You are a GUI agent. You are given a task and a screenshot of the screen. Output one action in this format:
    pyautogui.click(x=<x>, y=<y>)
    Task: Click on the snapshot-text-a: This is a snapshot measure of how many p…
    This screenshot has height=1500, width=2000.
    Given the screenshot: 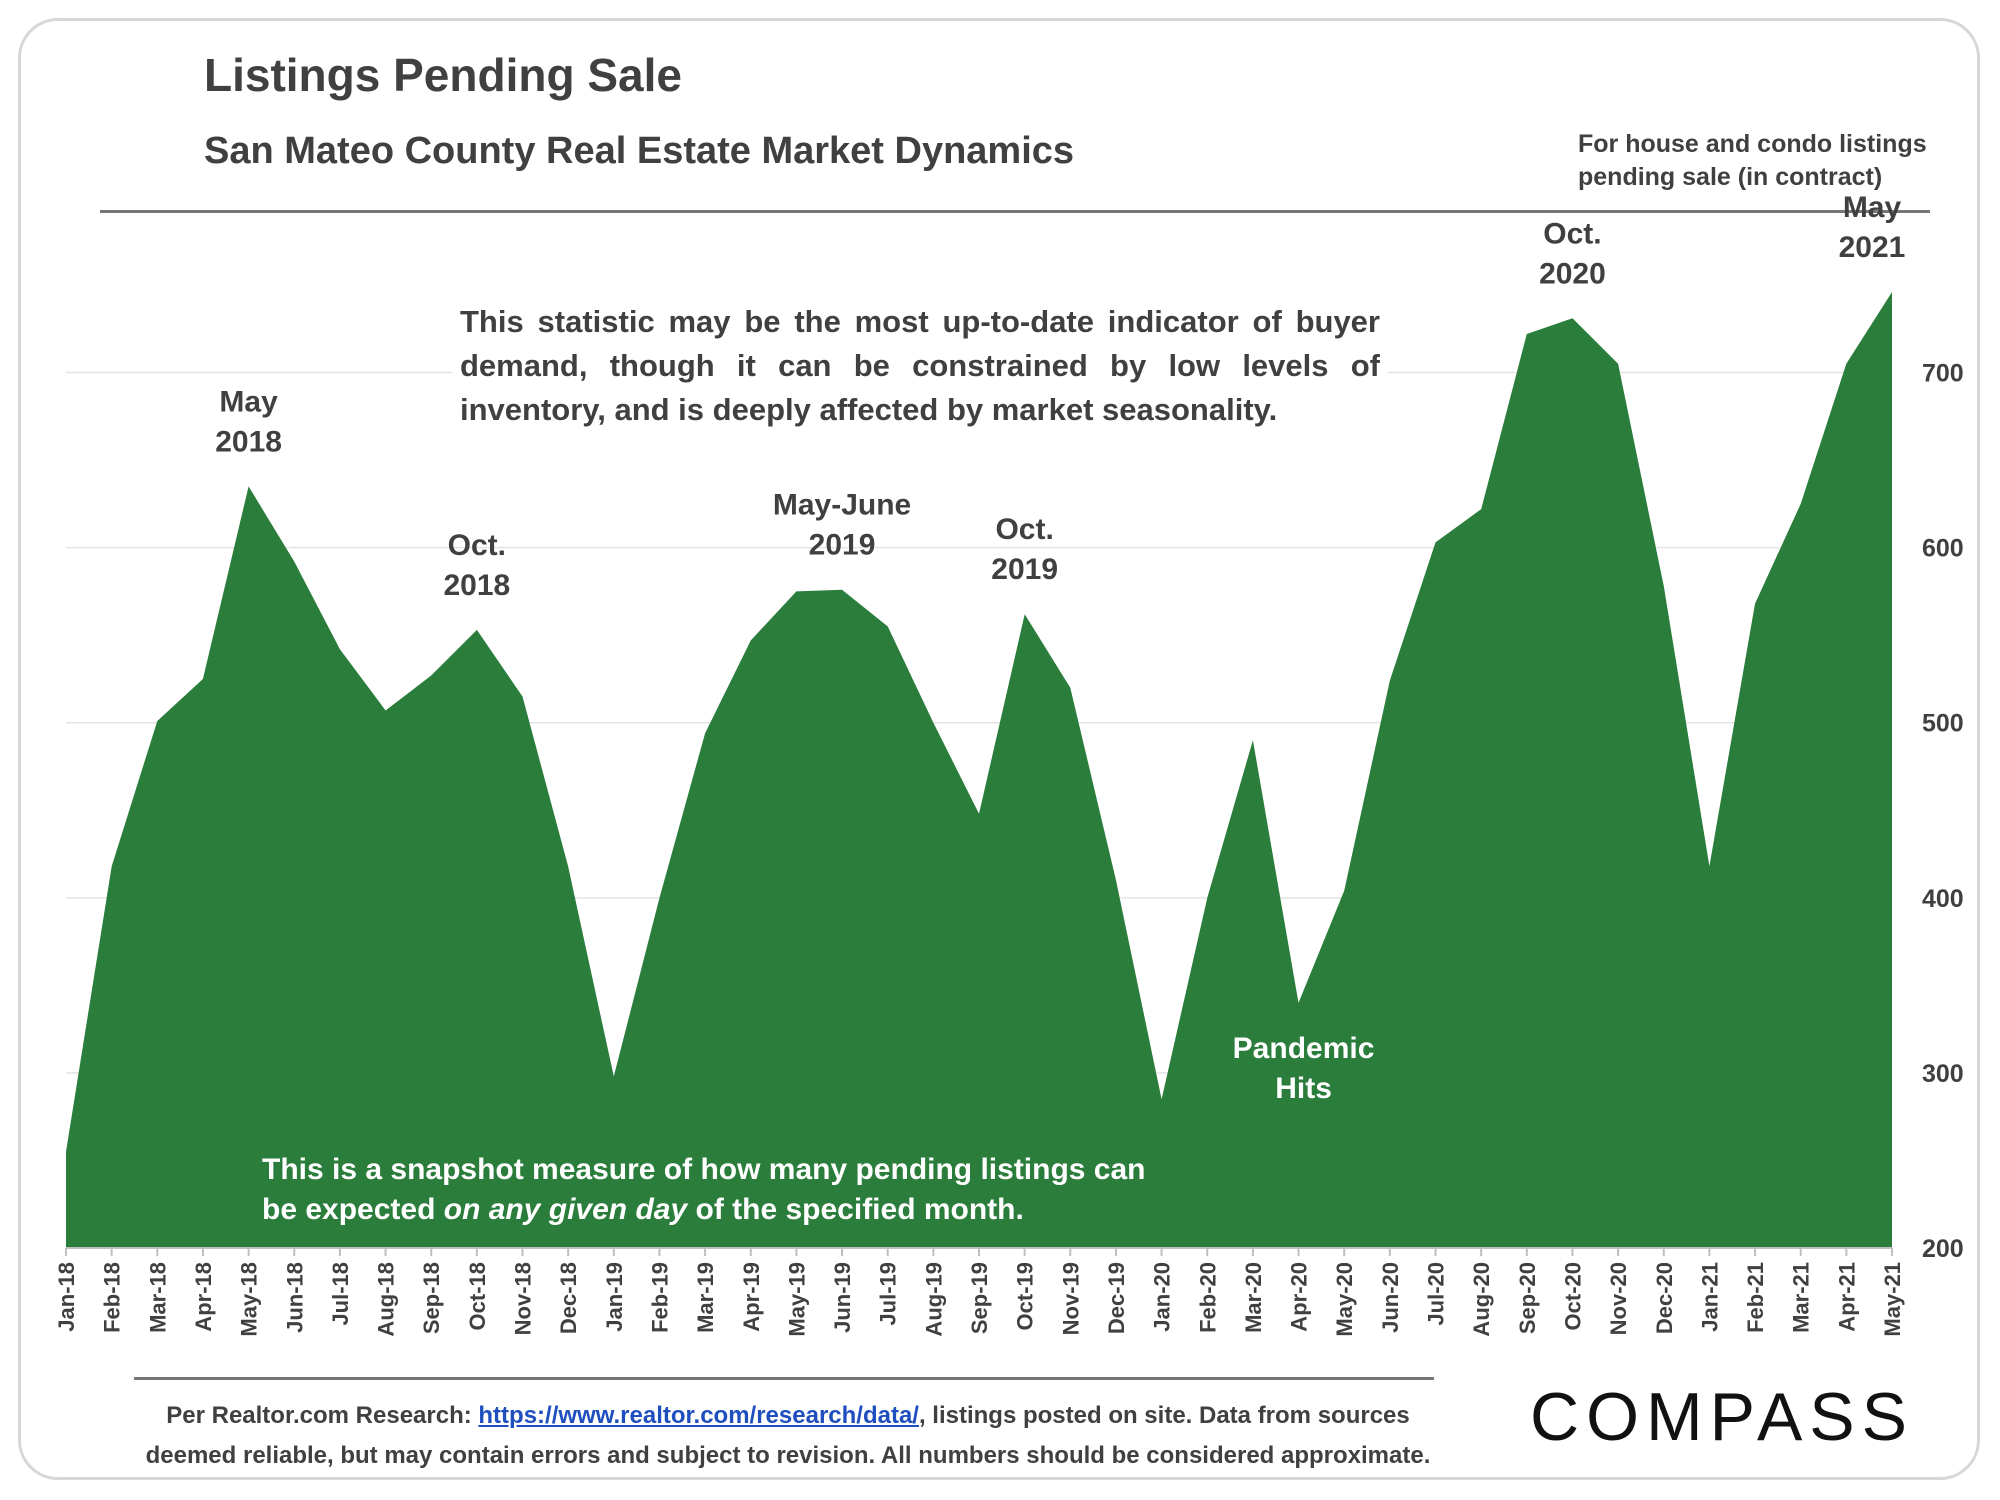 What is the action you would take?
    pyautogui.click(x=704, y=1189)
    